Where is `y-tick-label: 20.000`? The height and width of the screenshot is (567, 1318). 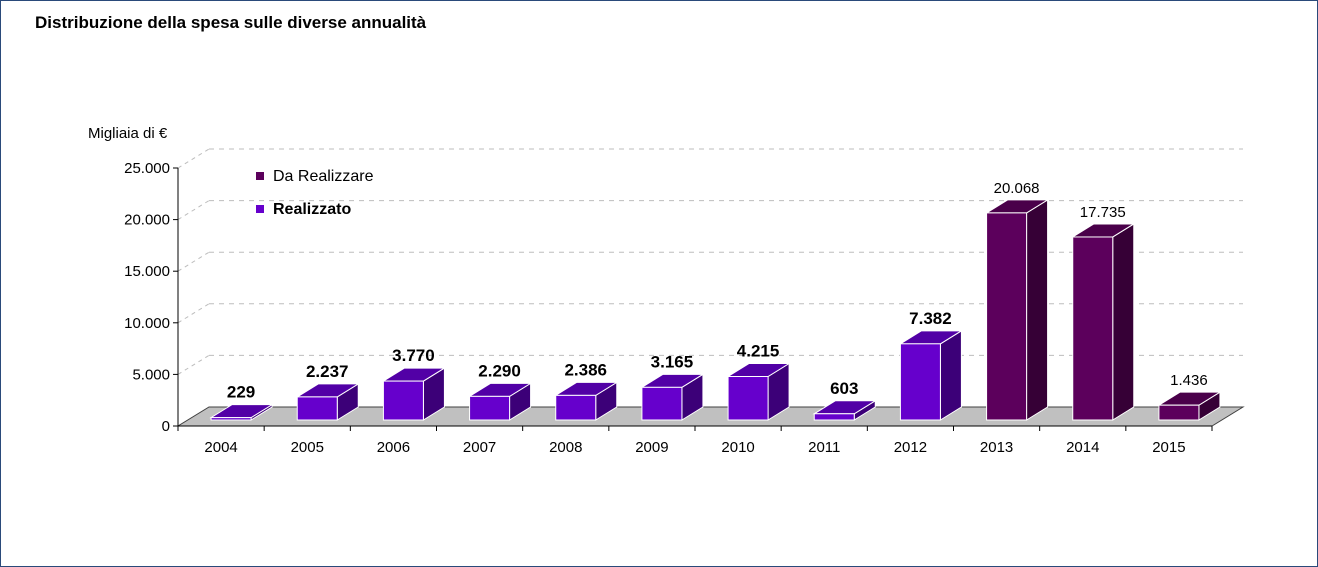 y-tick-label: 20.000 is located at coordinates (147, 220).